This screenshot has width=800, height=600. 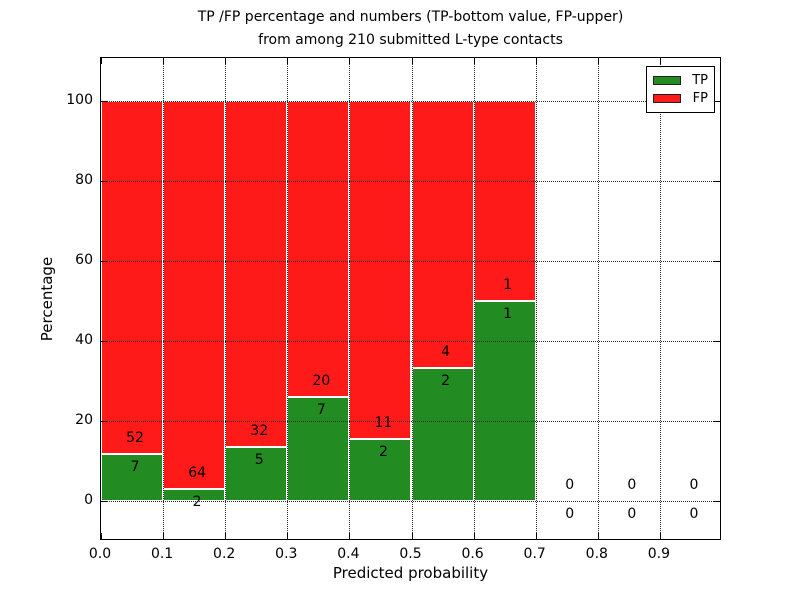 I want to click on y-tick-label: 0, so click(x=88, y=500).